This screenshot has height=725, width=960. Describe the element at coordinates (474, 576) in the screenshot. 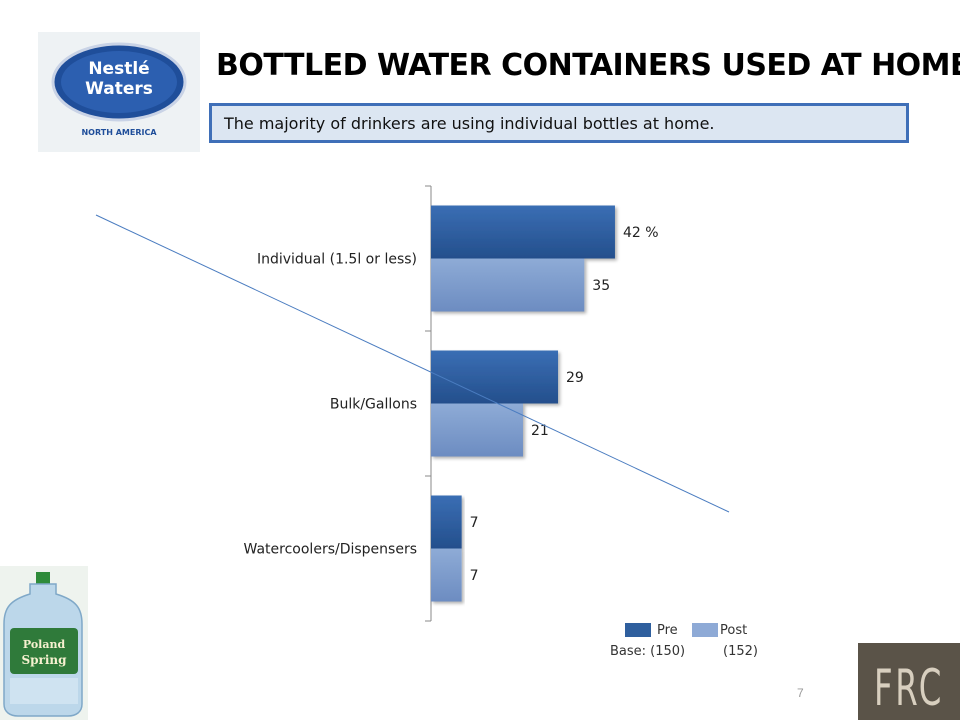

I see `data-label-post: 7` at that location.